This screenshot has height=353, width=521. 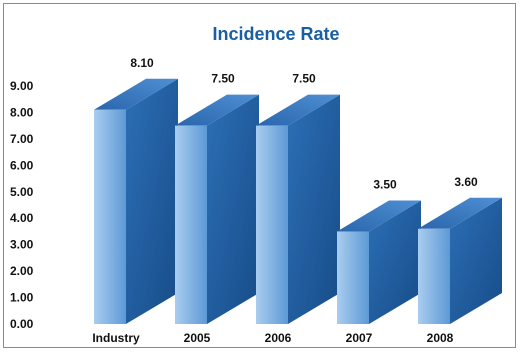 What do you see at coordinates (278, 338) in the screenshot?
I see `x-tick-label: 2006` at bounding box center [278, 338].